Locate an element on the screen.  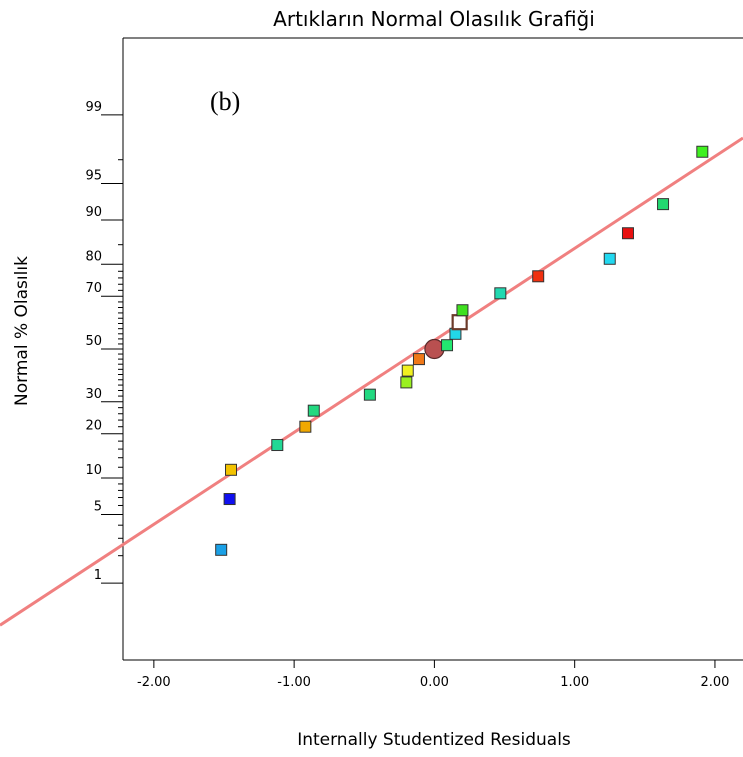
y-tick-label: 70 is located at coordinates (93, 288).